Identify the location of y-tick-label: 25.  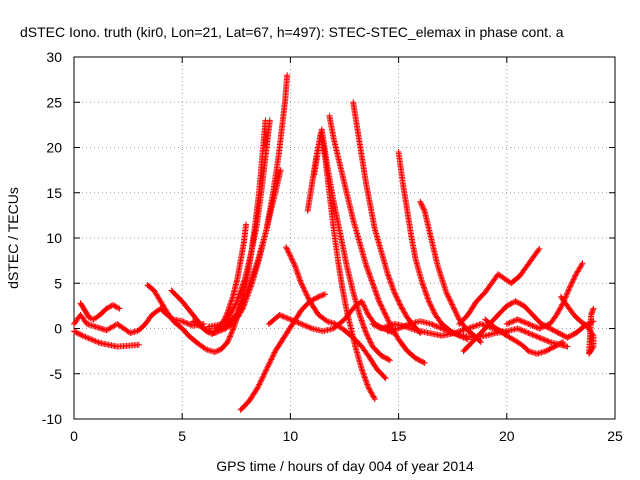
(54, 102).